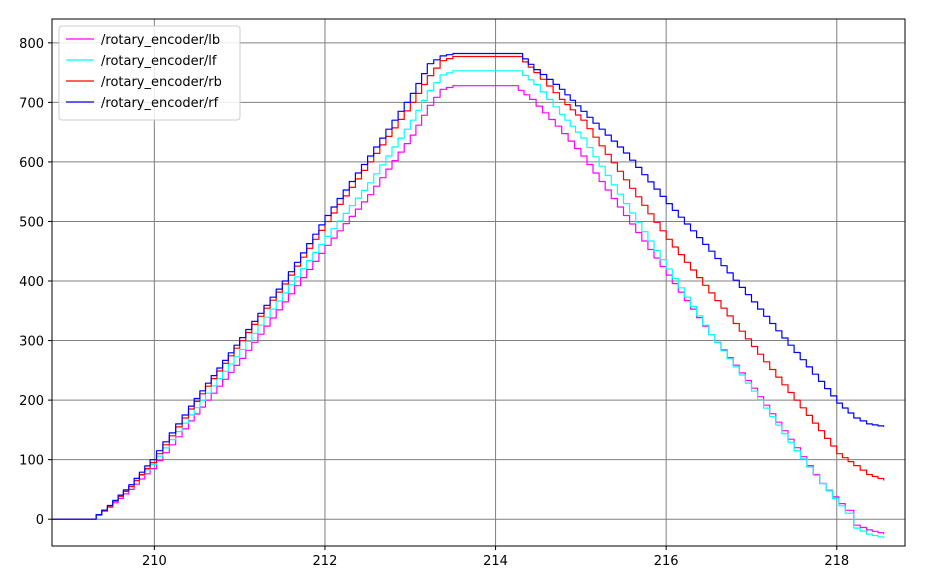 The height and width of the screenshot is (585, 931). What do you see at coordinates (836, 561) in the screenshot?
I see `x-tick-label: 218` at bounding box center [836, 561].